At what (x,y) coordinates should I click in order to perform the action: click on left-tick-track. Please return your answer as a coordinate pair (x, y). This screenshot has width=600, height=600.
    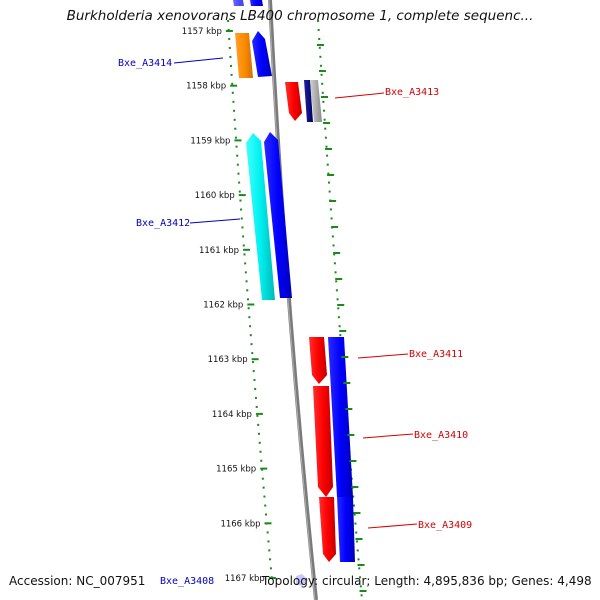
    Looking at the image, I should click on (250, 300).